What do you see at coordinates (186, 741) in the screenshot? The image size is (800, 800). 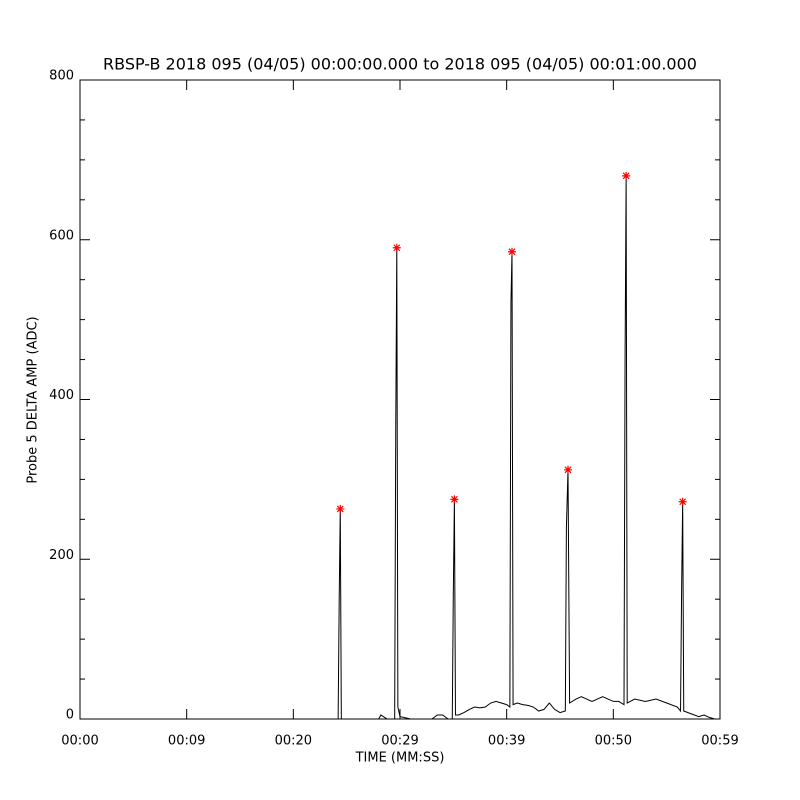 I see `x-tick-label: 00:09` at bounding box center [186, 741].